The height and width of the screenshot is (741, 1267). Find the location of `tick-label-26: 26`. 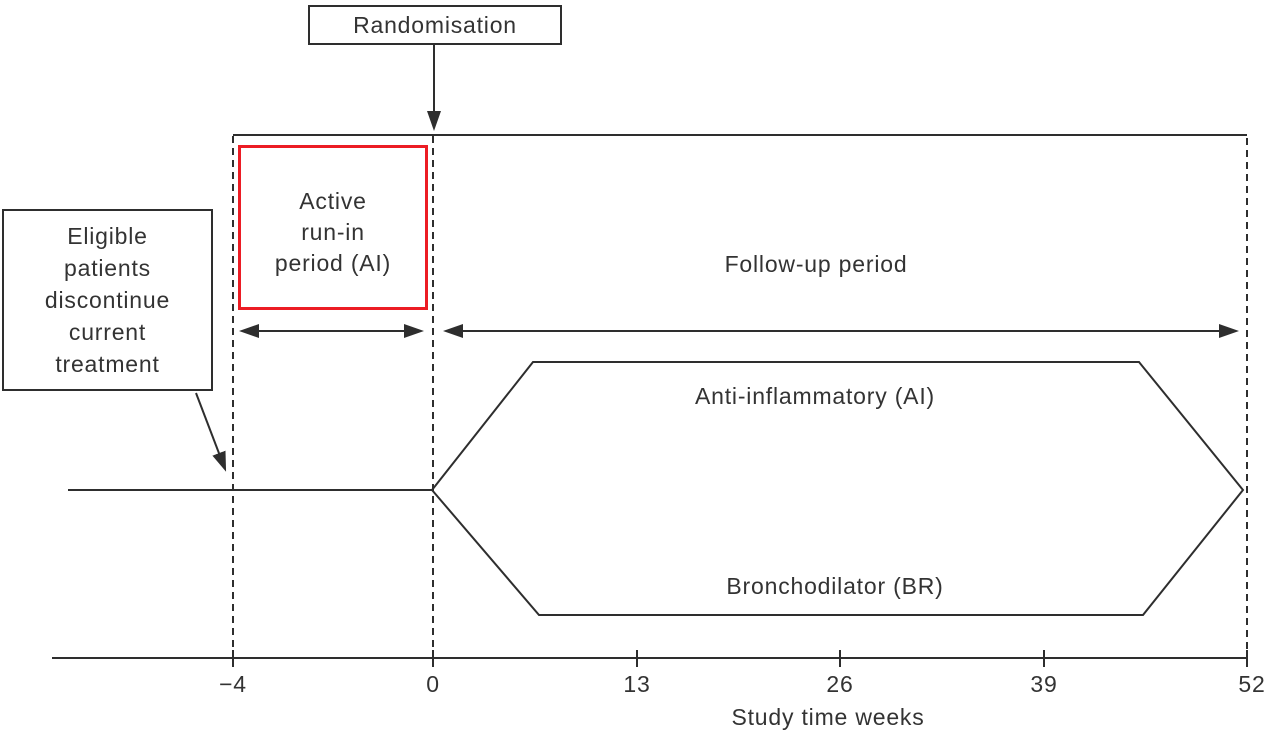

tick-label-26: 26 is located at coordinates (840, 684).